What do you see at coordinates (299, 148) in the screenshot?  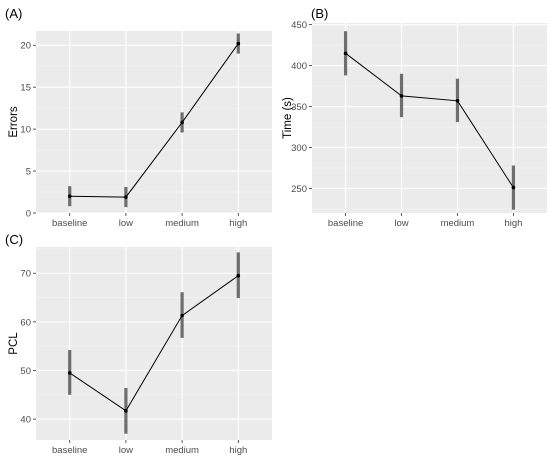 I see `y-tick-label: 300` at bounding box center [299, 148].